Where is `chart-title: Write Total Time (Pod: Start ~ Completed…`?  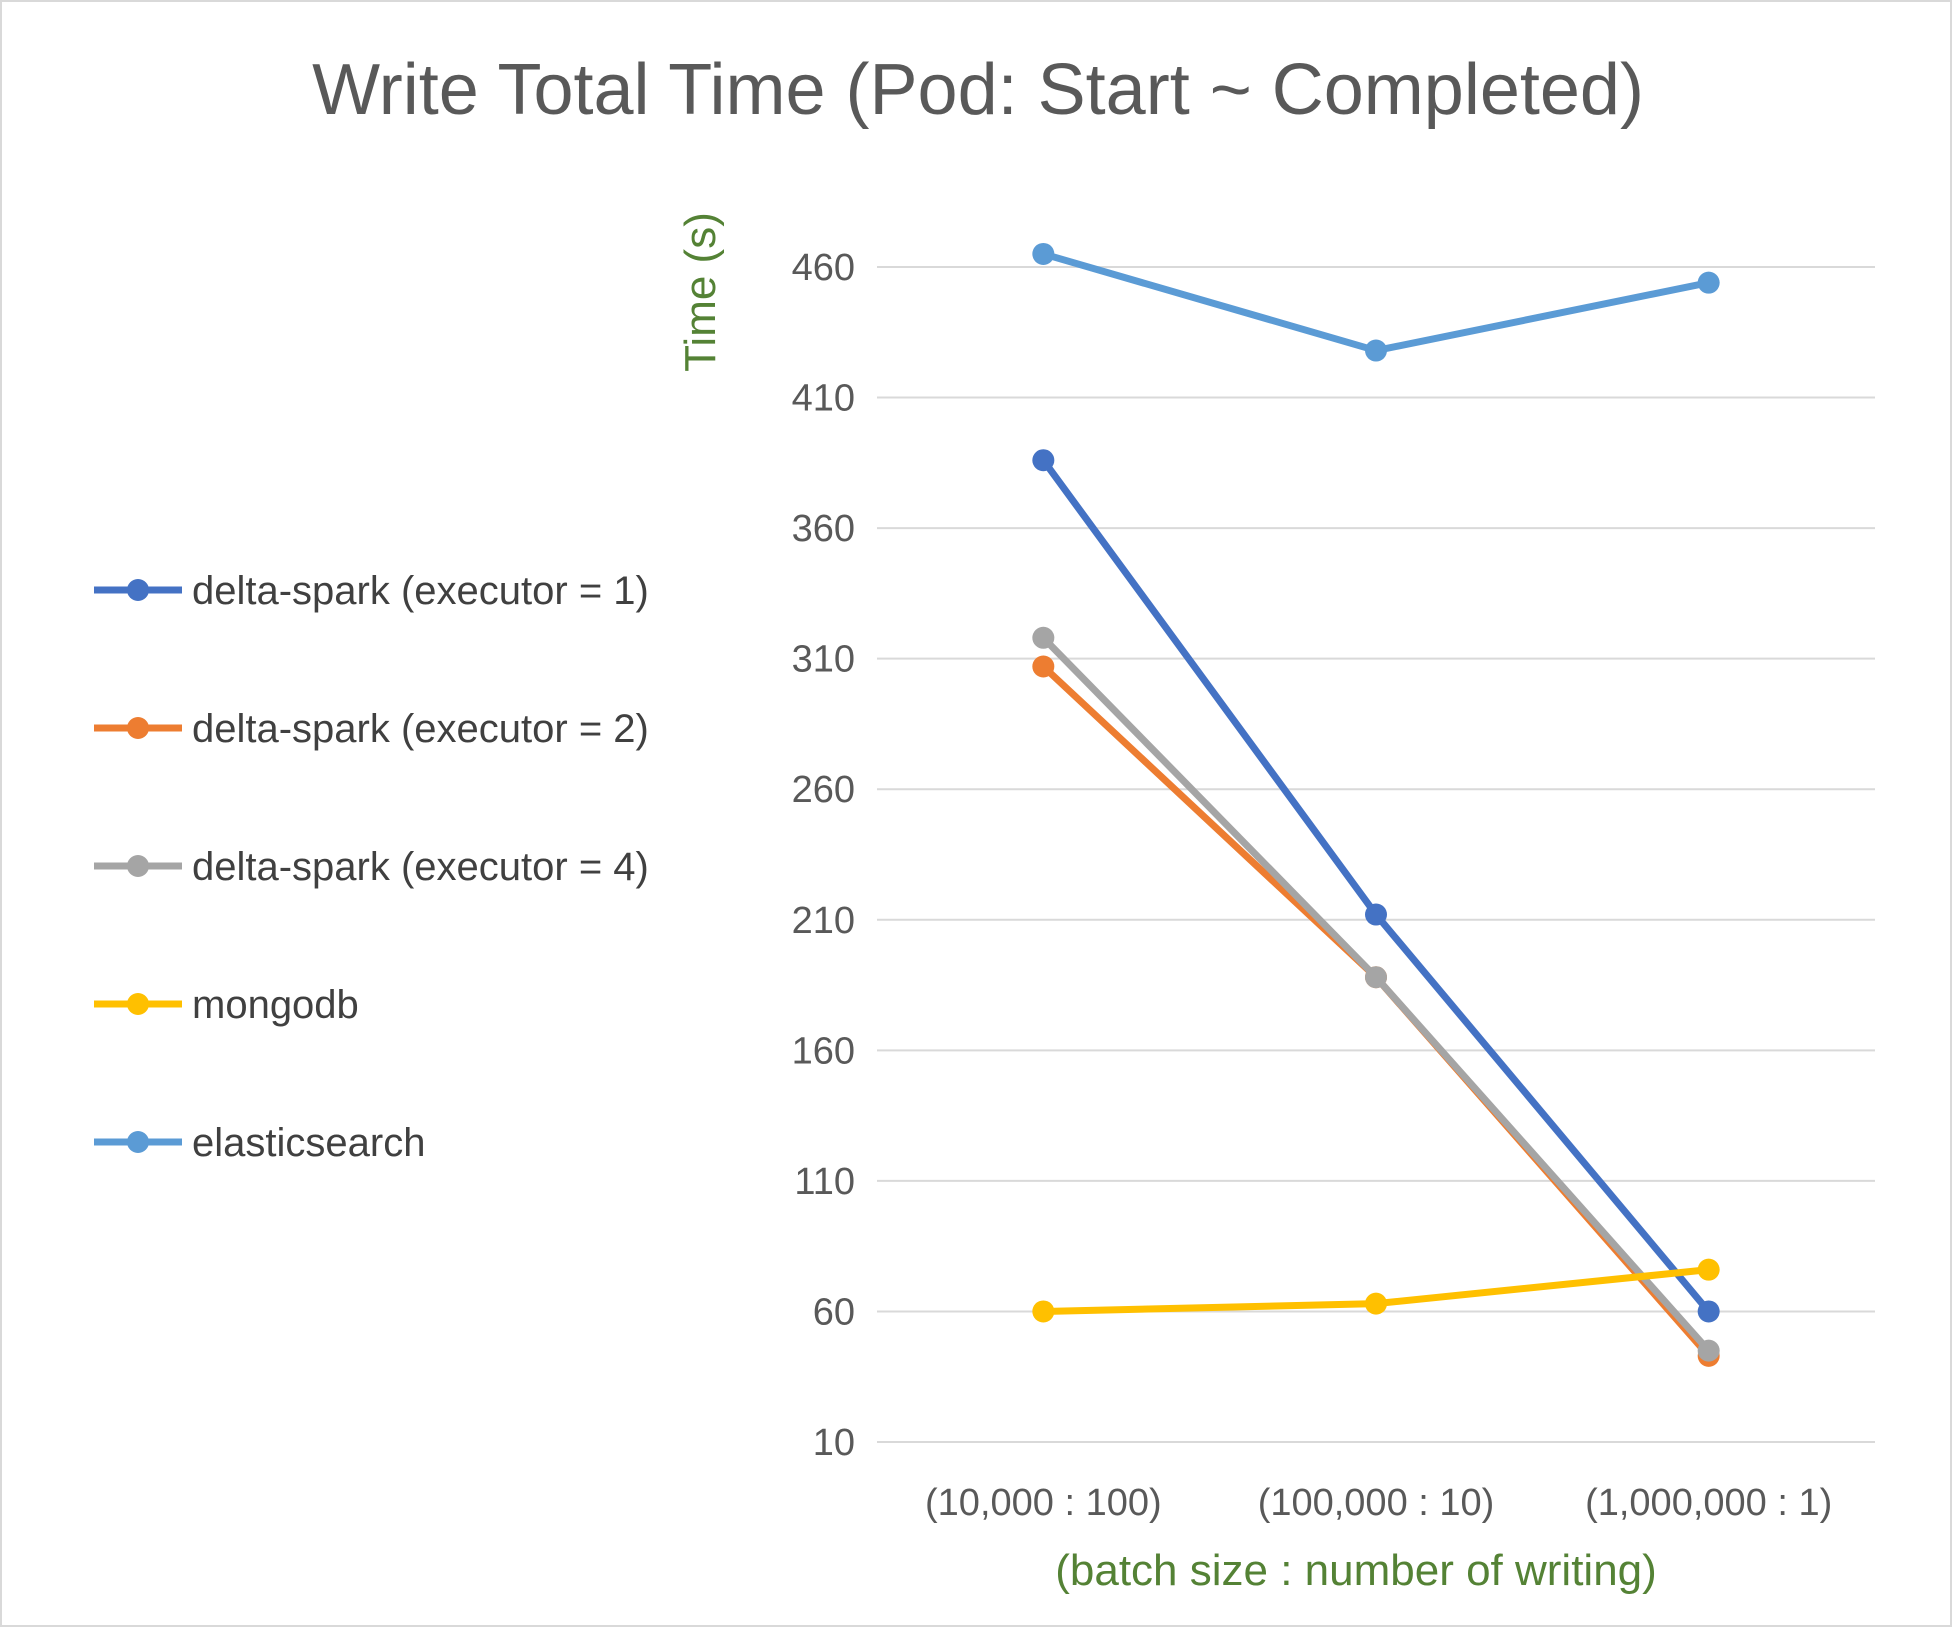 chart-title: Write Total Time (Pod: Start ~ Completed… is located at coordinates (978, 90).